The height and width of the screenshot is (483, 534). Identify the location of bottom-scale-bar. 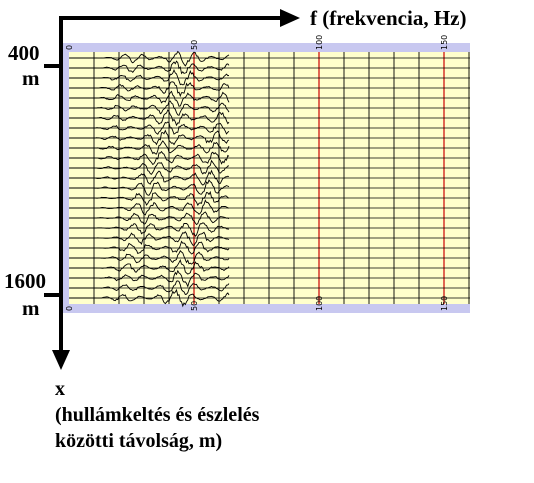
(266, 308).